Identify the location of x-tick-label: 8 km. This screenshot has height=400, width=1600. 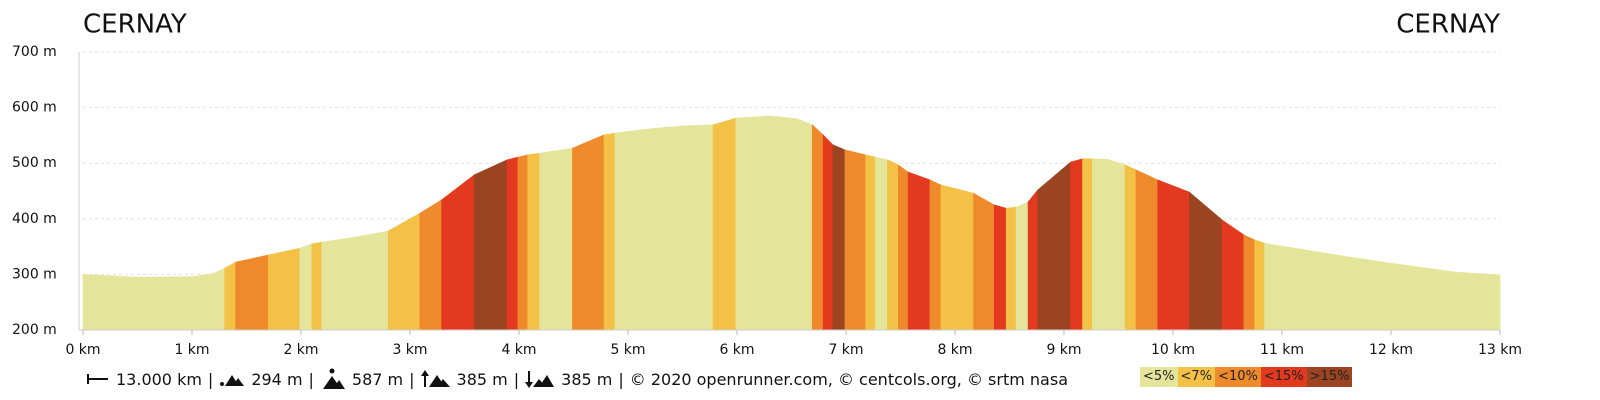
(954, 350).